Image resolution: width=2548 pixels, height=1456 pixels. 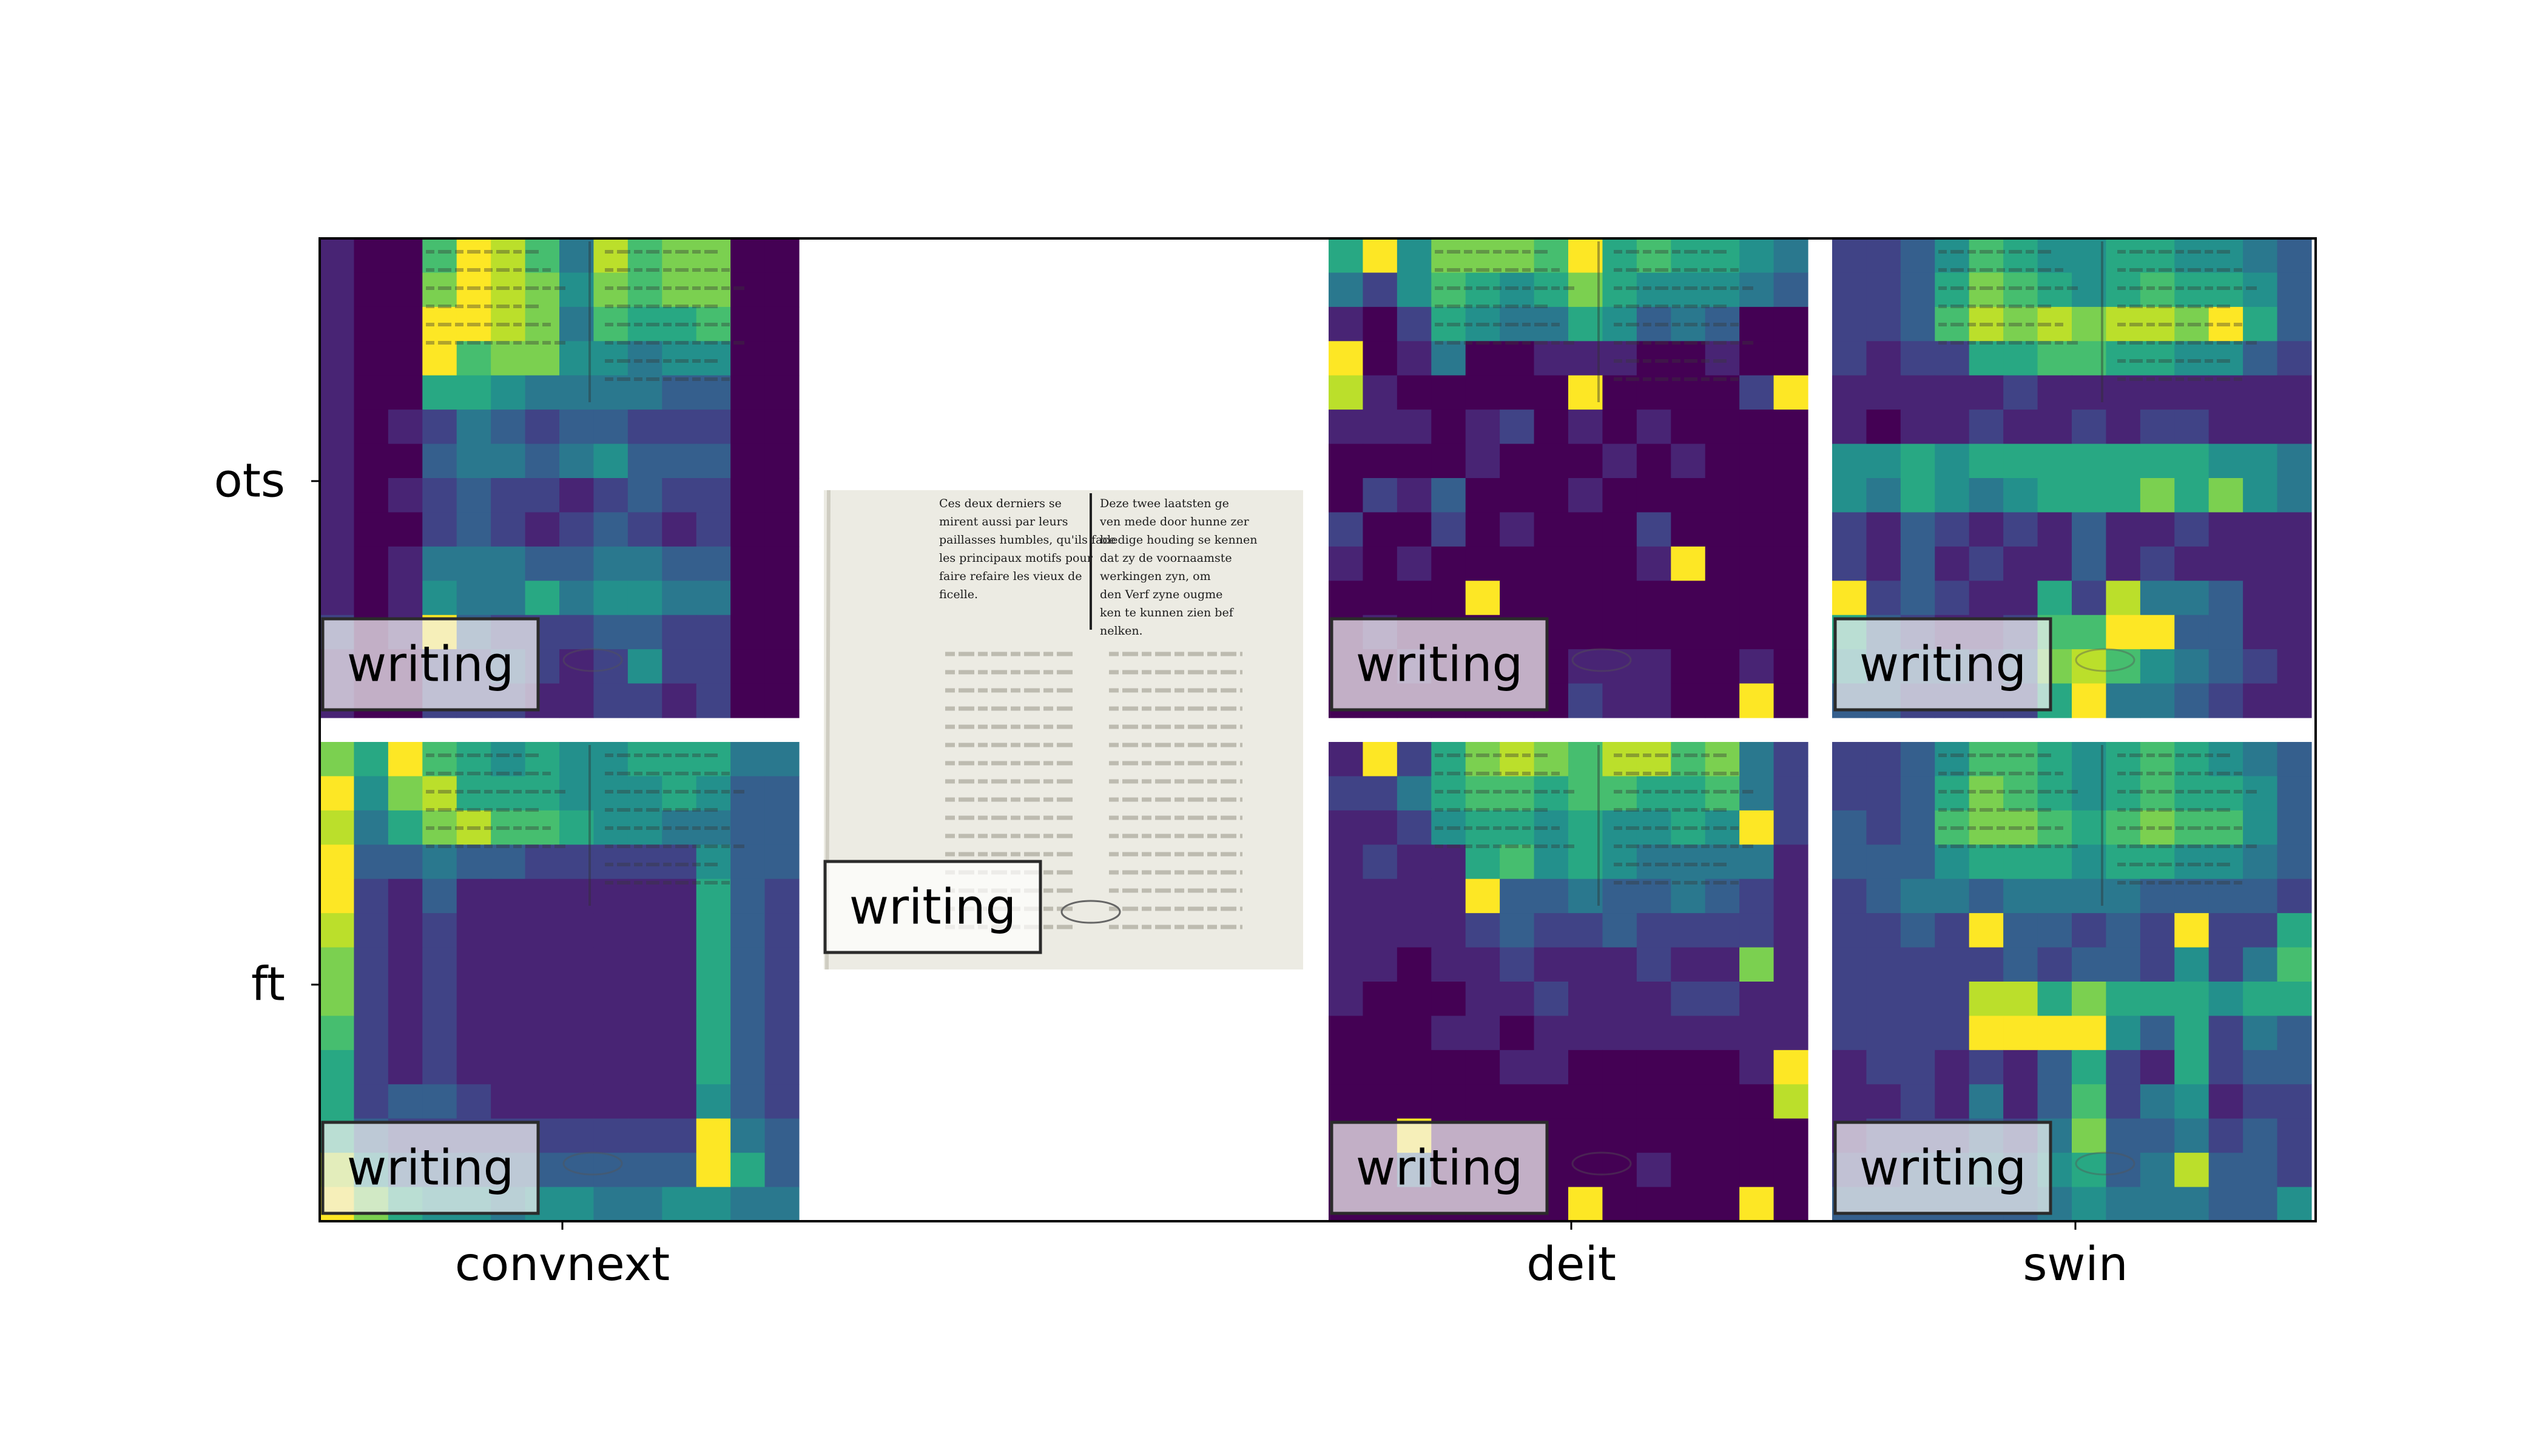 What do you see at coordinates (1439, 1168) in the screenshot?
I see `writing-label-badge: writing` at bounding box center [1439, 1168].